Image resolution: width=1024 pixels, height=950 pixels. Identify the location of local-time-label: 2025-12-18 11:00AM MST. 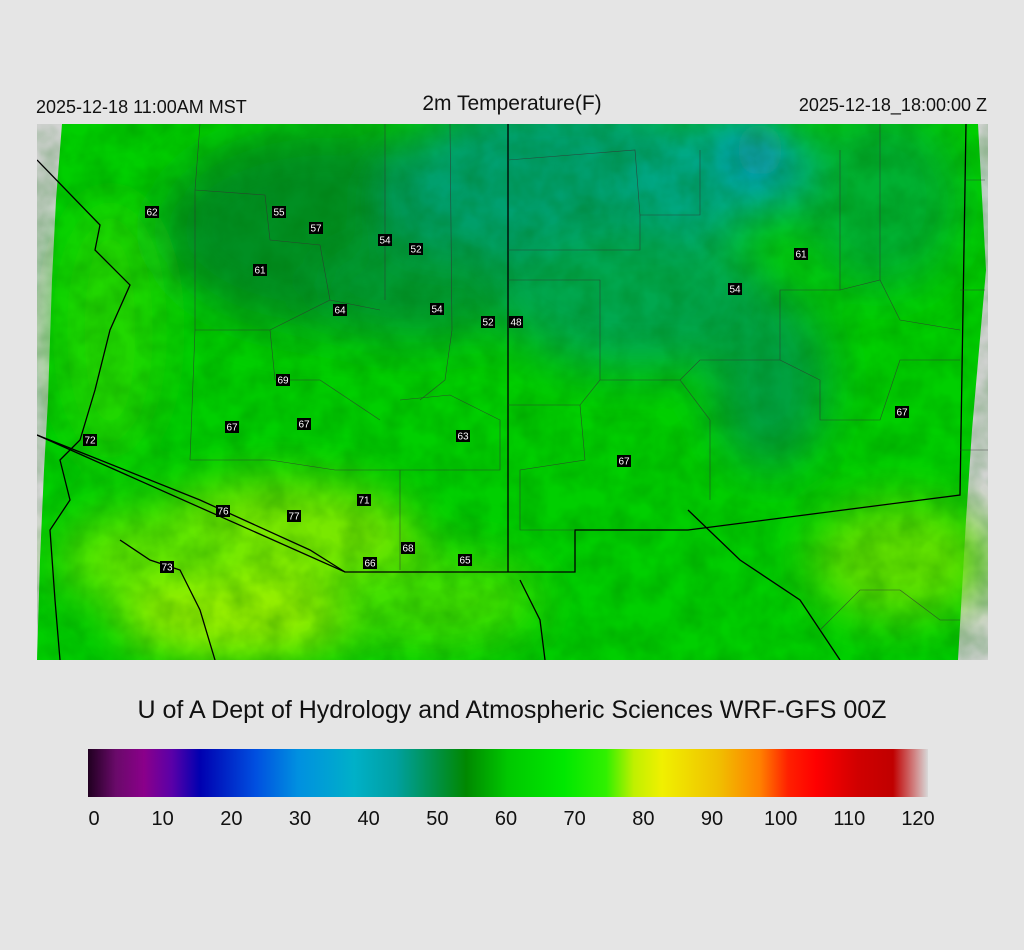
(141, 107).